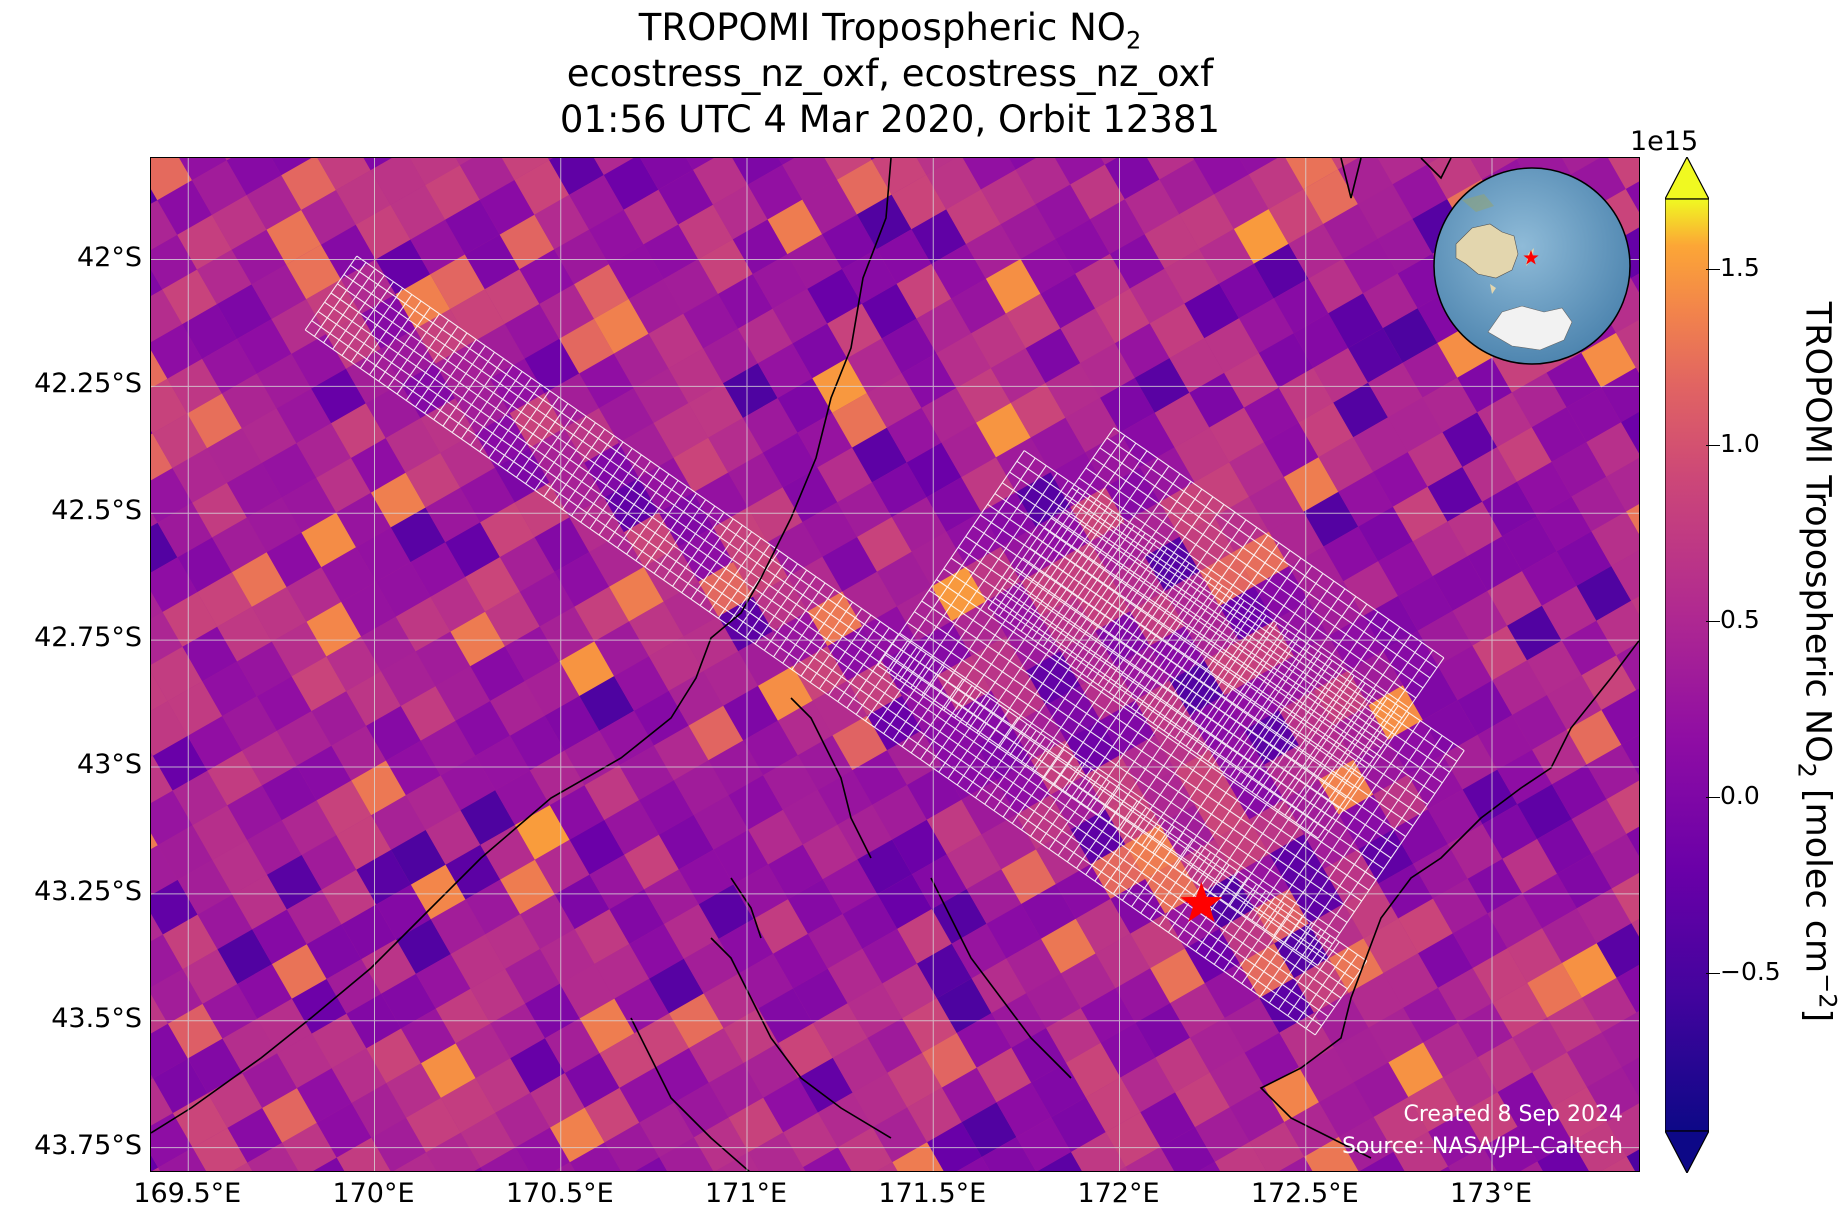 The height and width of the screenshot is (1218, 1843). Describe the element at coordinates (1740, 795) in the screenshot. I see `colorbar-tick-label: 0.0` at that location.